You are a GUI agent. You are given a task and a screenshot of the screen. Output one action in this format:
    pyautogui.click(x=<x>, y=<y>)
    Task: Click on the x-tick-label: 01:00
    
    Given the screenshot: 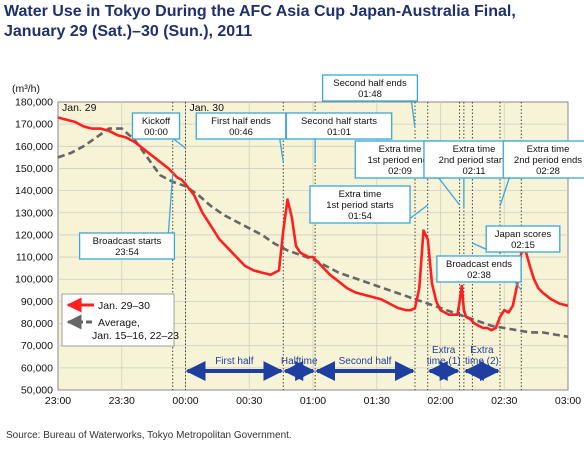 What is the action you would take?
    pyautogui.click(x=313, y=401)
    